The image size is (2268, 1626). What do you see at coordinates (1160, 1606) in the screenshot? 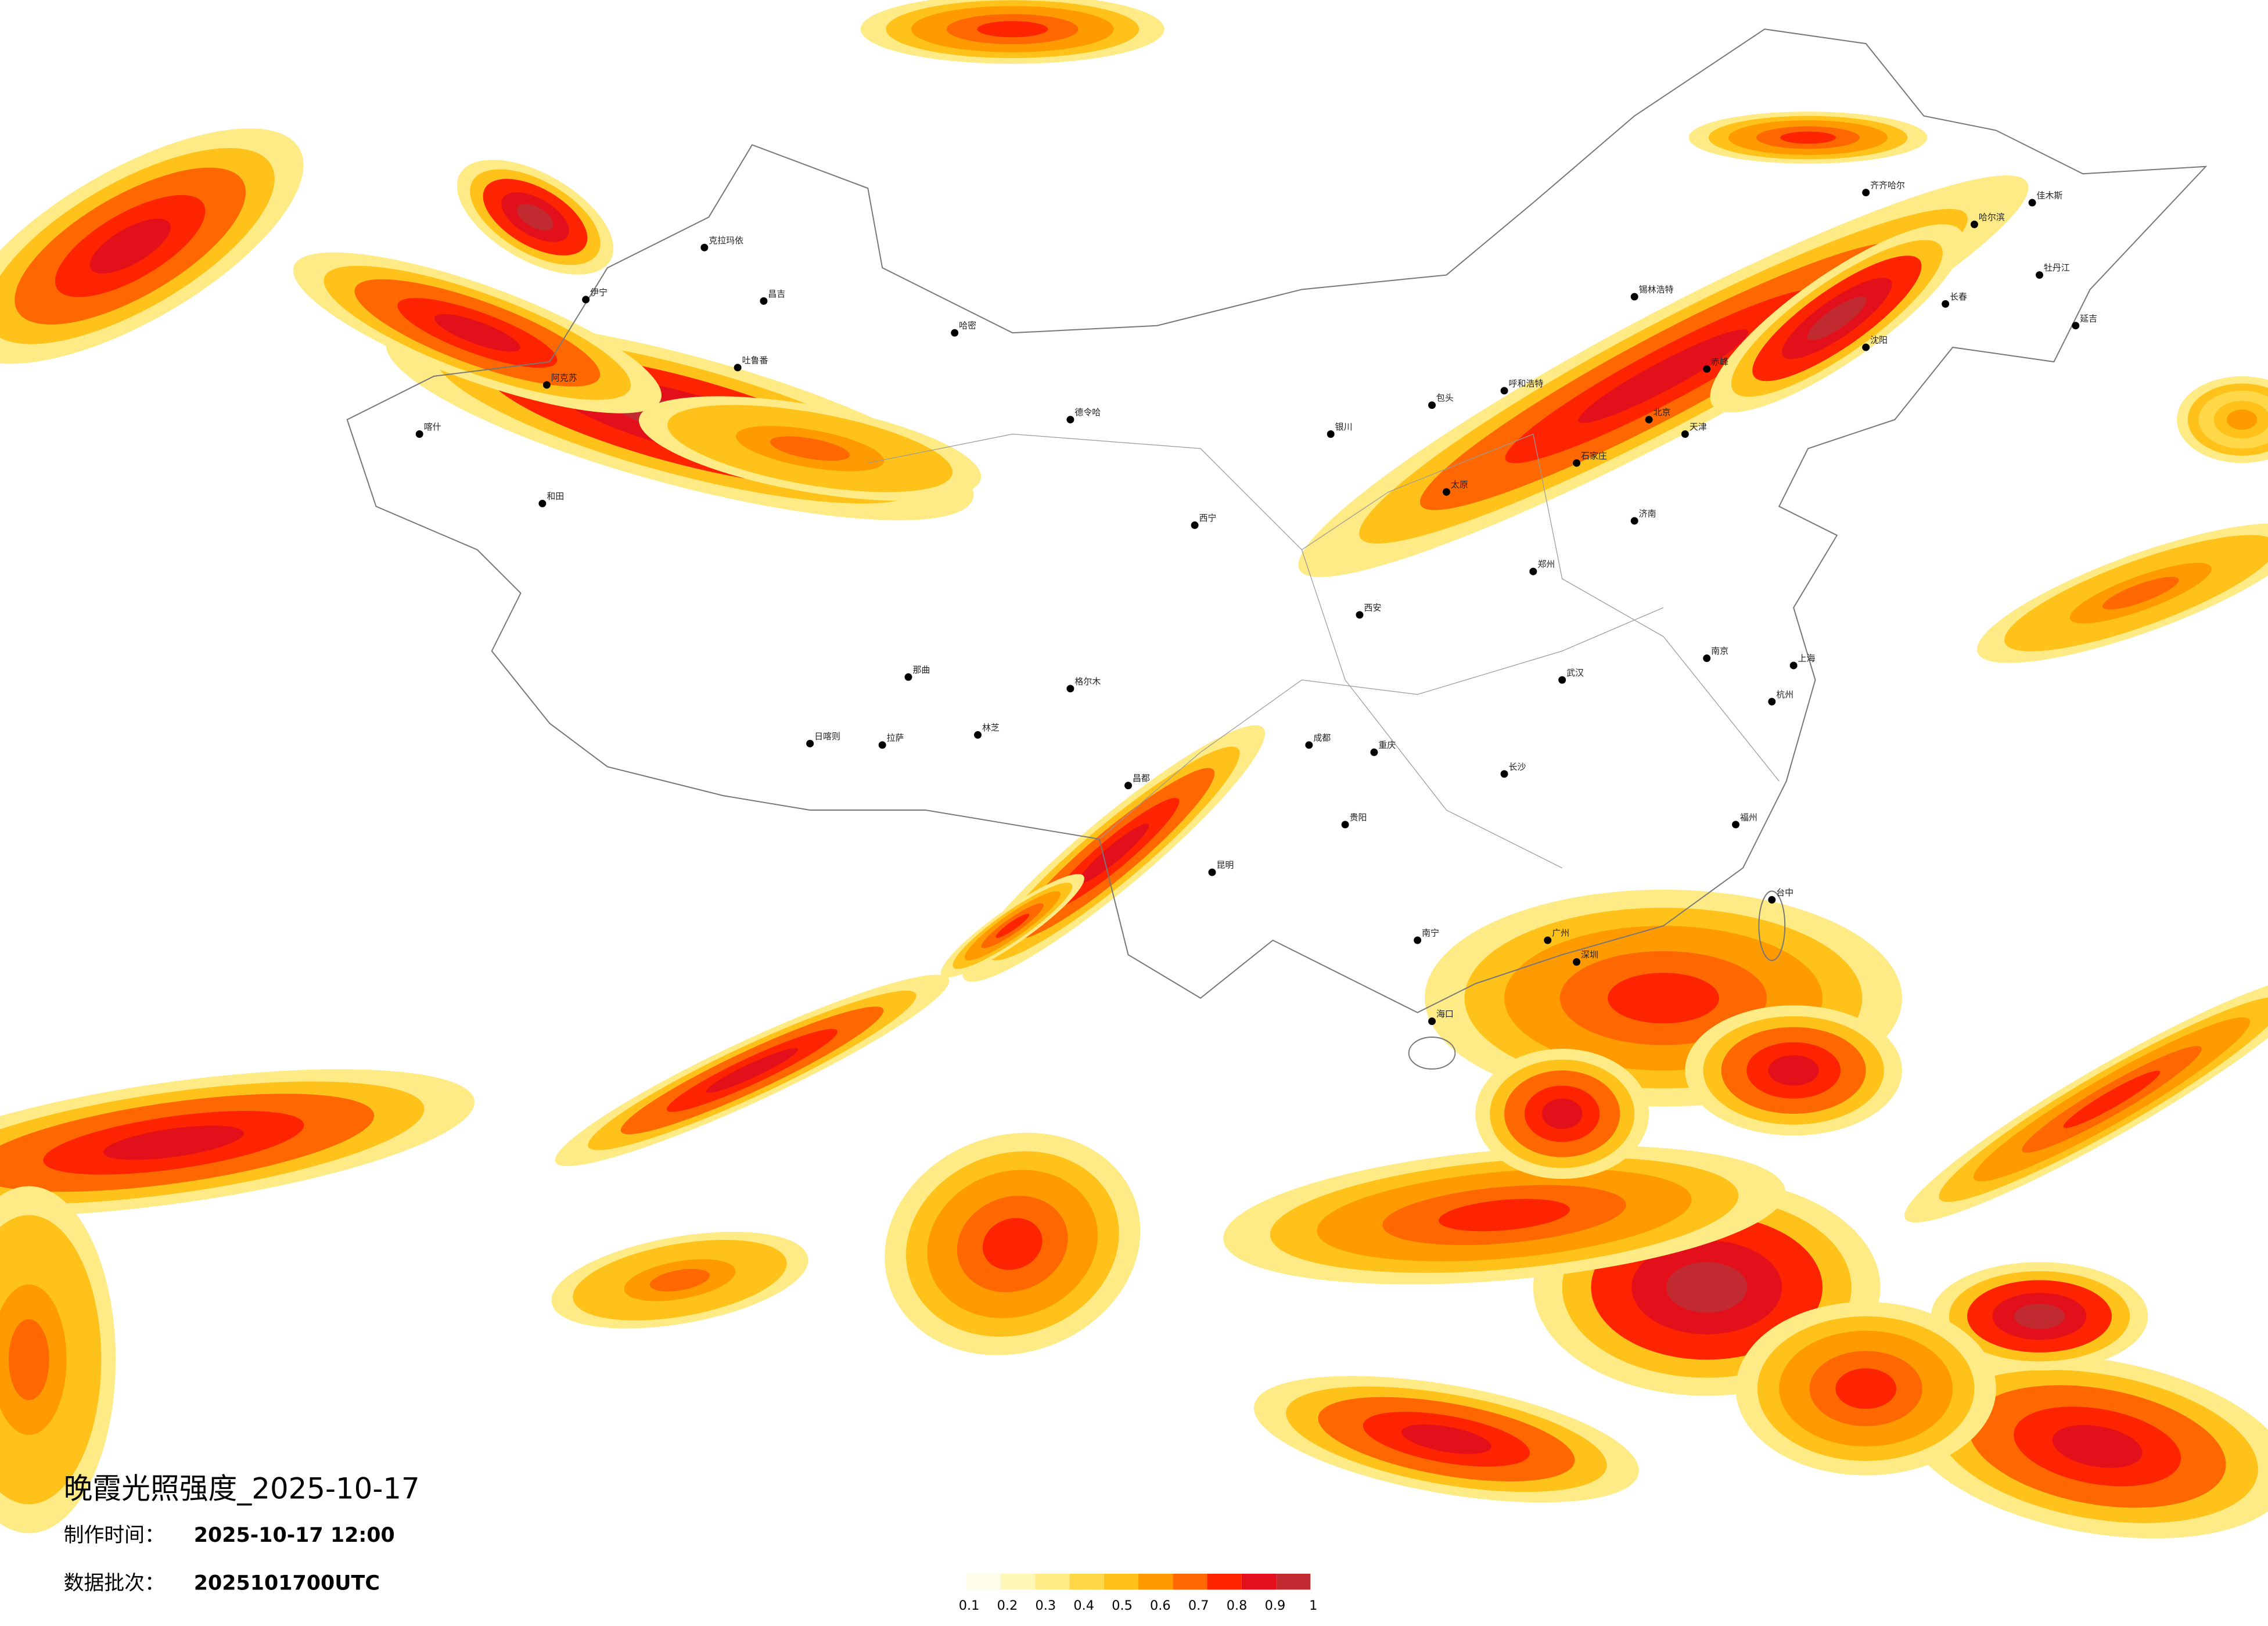
I see `colorbar-tick-label: 0.6` at bounding box center [1160, 1606].